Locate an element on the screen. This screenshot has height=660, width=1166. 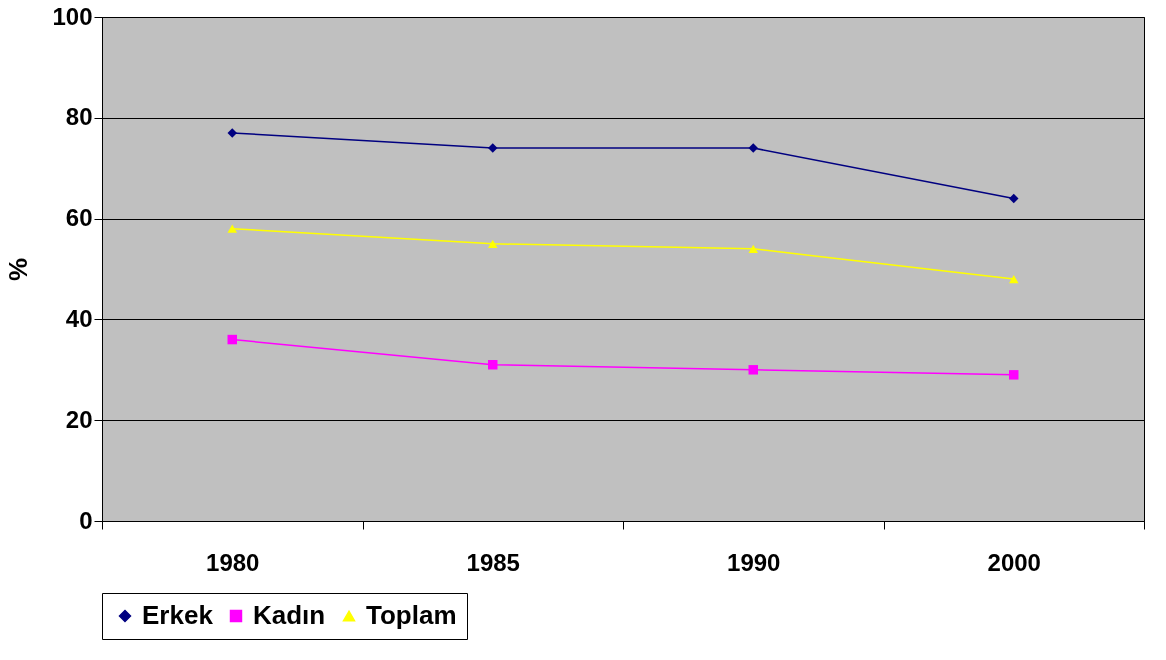
y-tick-label: 80 is located at coordinates (79, 117).